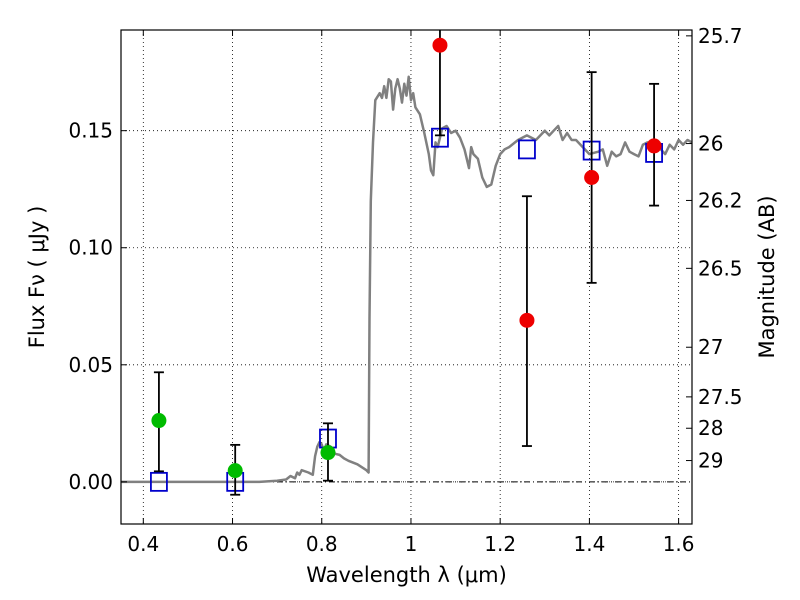 The image size is (800, 600). I want to click on x-tick-label: 0.4, so click(143, 544).